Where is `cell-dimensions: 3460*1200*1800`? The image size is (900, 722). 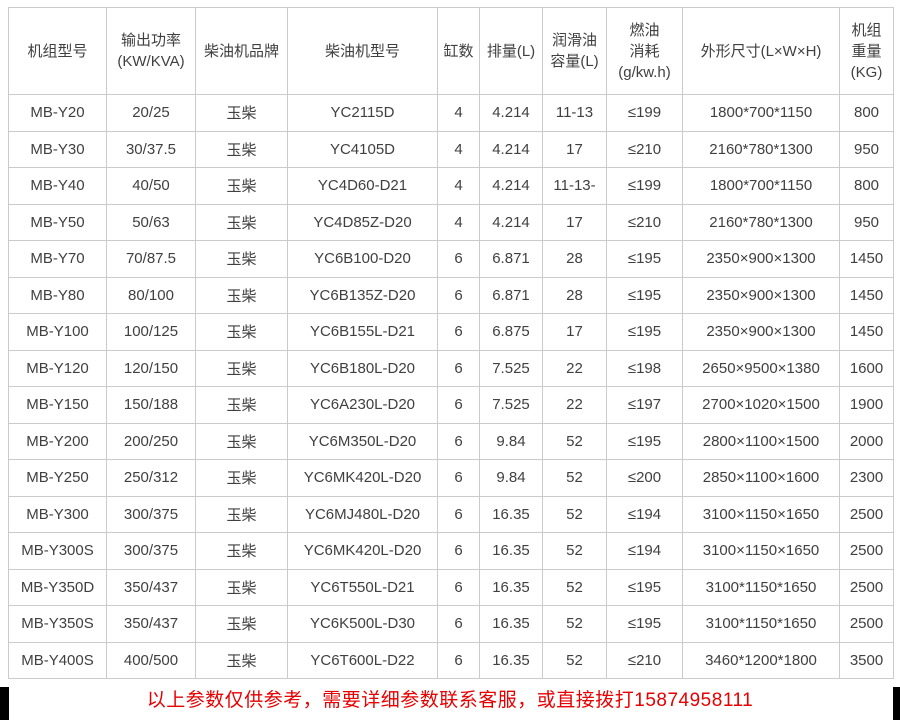 cell-dimensions: 3460*1200*1800 is located at coordinates (761, 660).